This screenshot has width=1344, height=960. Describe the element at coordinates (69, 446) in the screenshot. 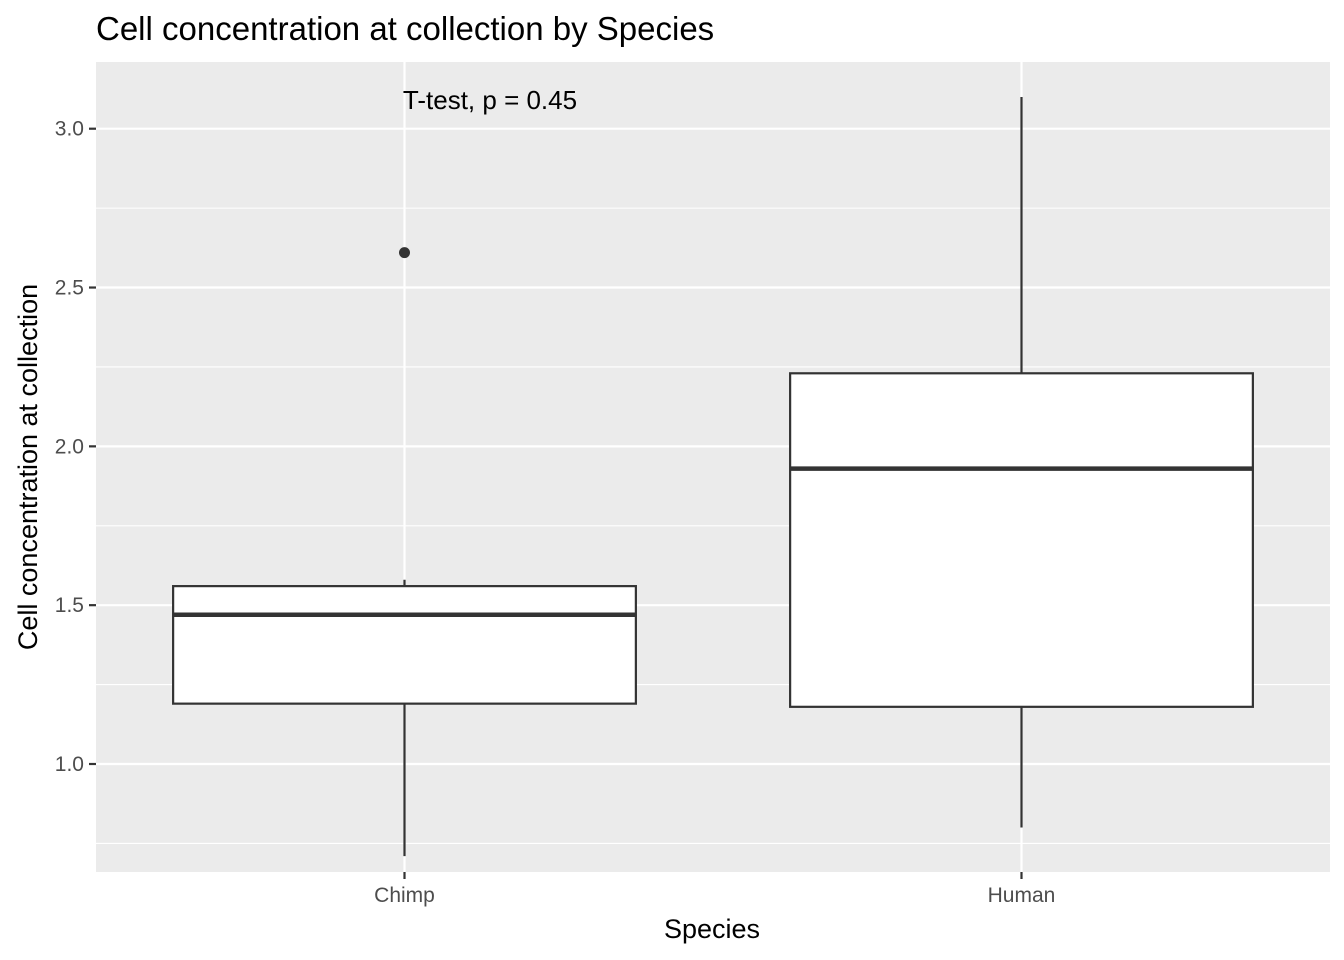

I see `y-tick-label: 2.0` at that location.